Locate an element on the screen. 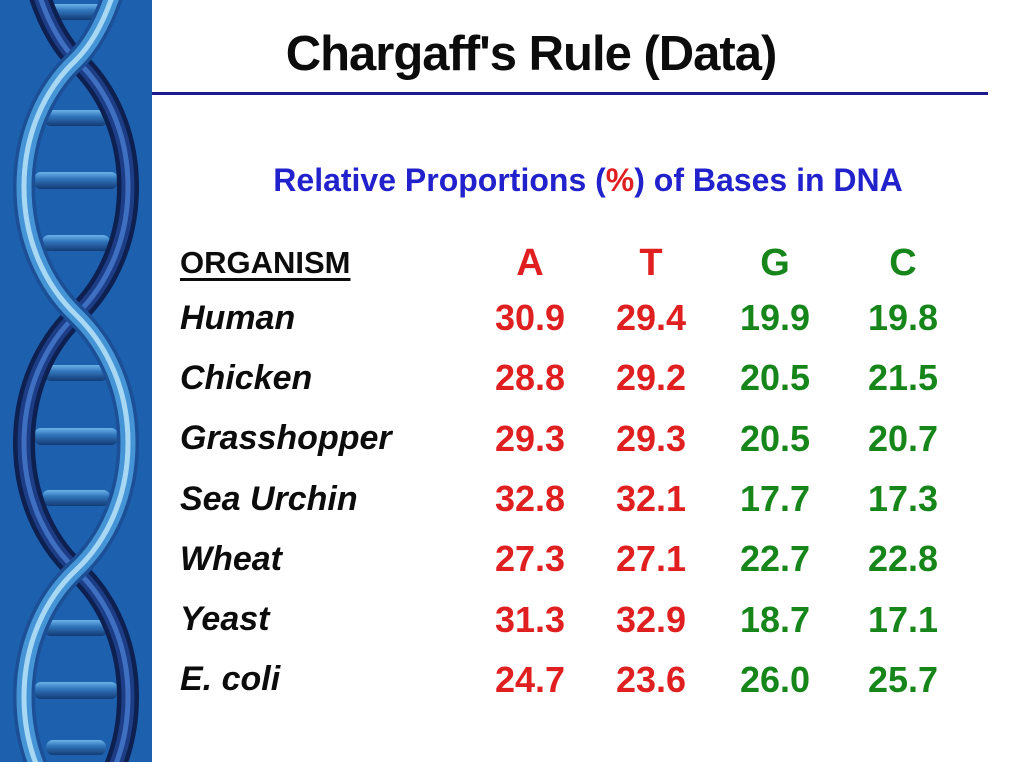 This screenshot has height=768, width=1024. table-cell: 32.8 is located at coordinates (530, 499).